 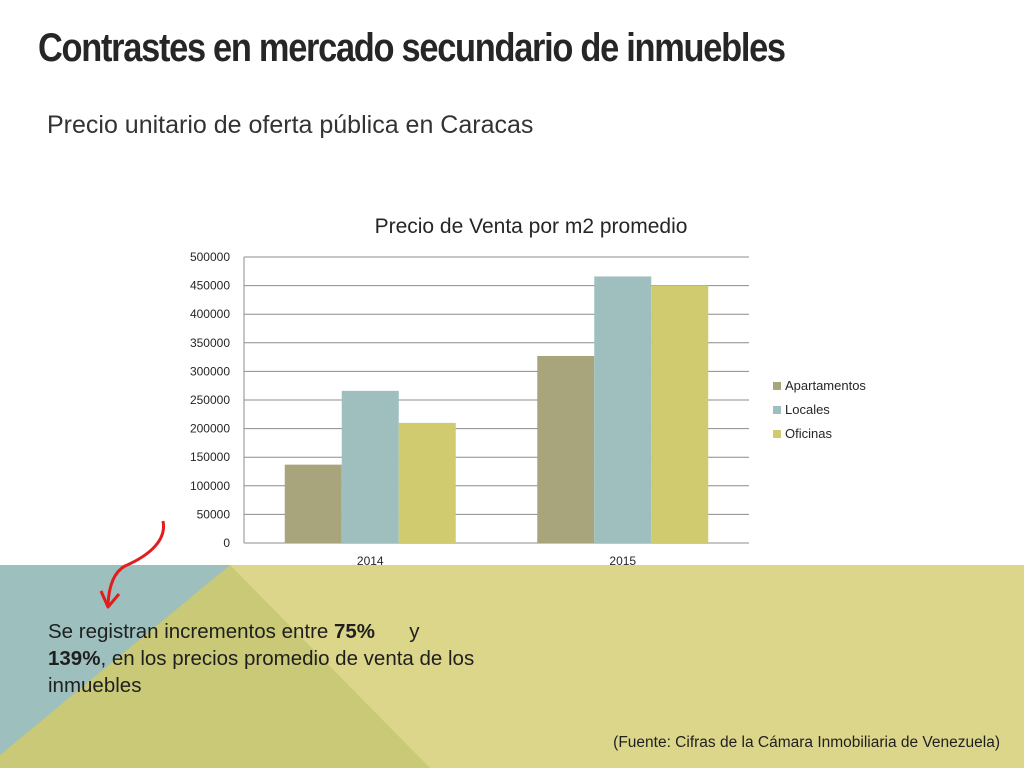 I want to click on x-tick-label-2014: 2014, so click(x=370, y=561).